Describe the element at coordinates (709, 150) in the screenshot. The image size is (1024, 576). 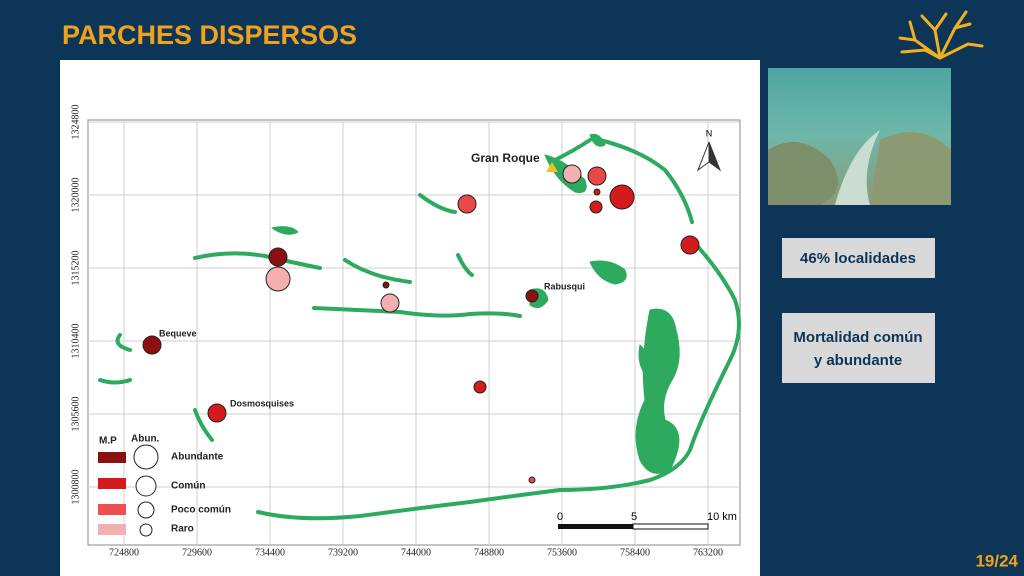
I see `north-arrow: N` at that location.